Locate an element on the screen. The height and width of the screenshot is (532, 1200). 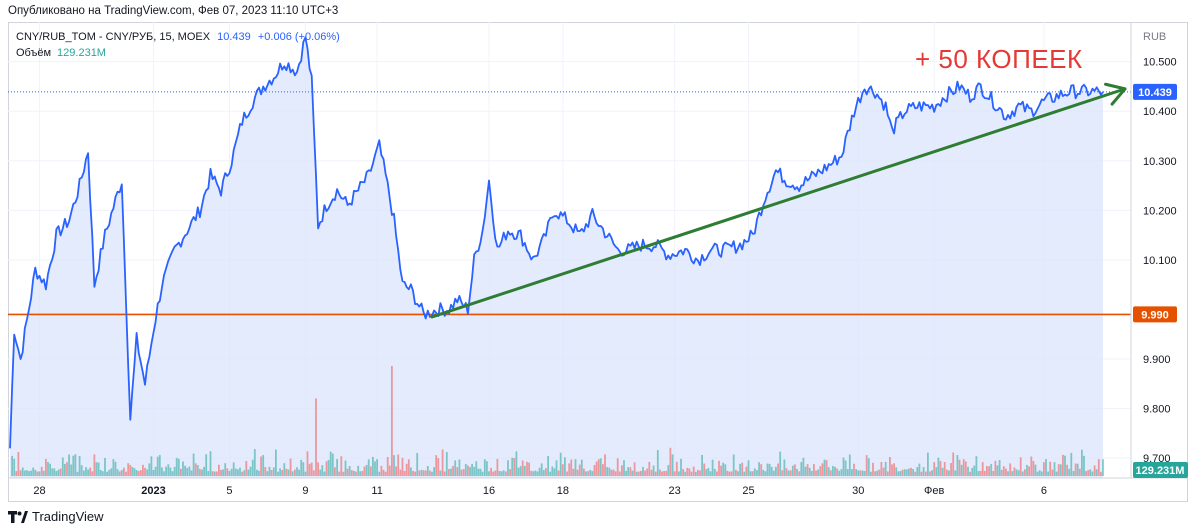
price-tick-label: 10.500 is located at coordinates (1160, 63).